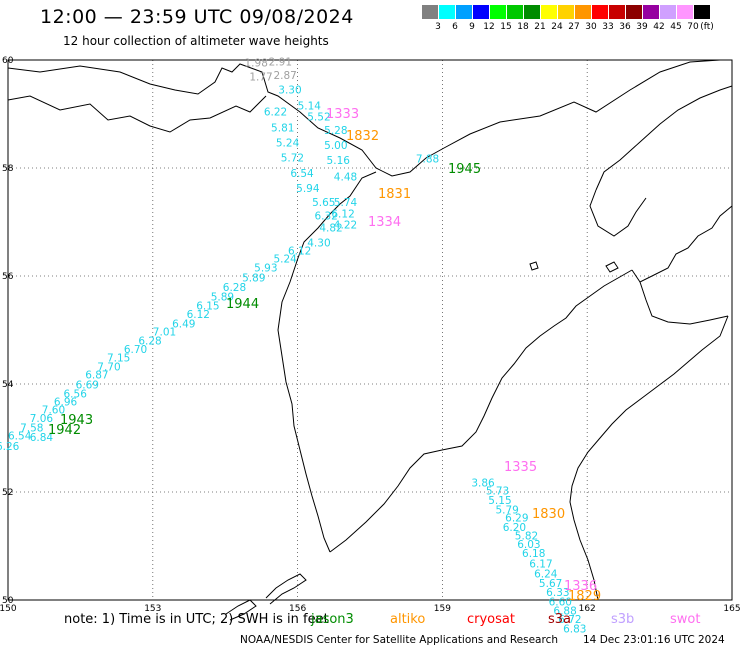 The image size is (740, 650). What do you see at coordinates (540, 565) in the screenshot?
I see `wave-height-value: 6.17` at bounding box center [540, 565].